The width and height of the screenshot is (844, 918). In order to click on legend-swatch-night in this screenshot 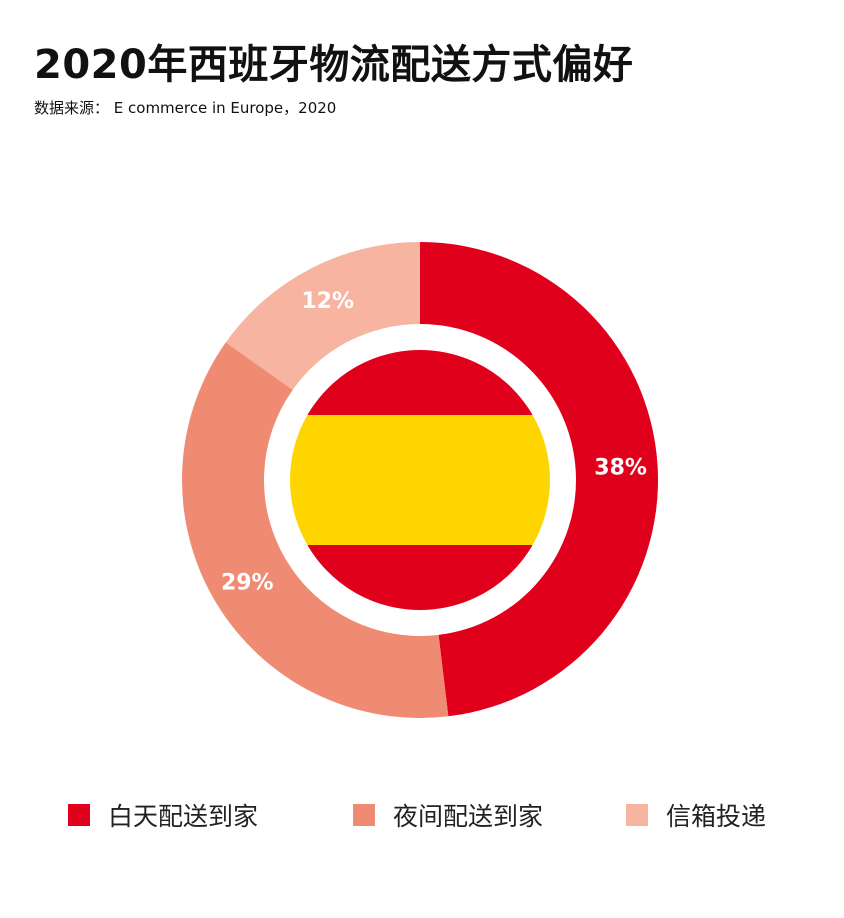, I will do `click(364, 815)`.